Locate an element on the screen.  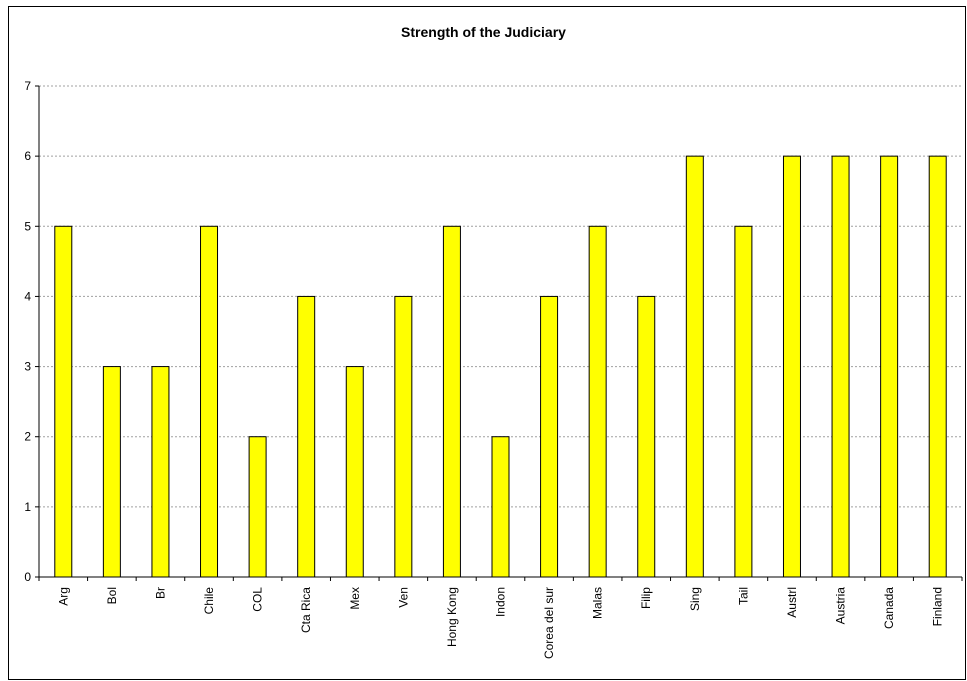
x-tick-label: Indon is located at coordinates (501, 602).